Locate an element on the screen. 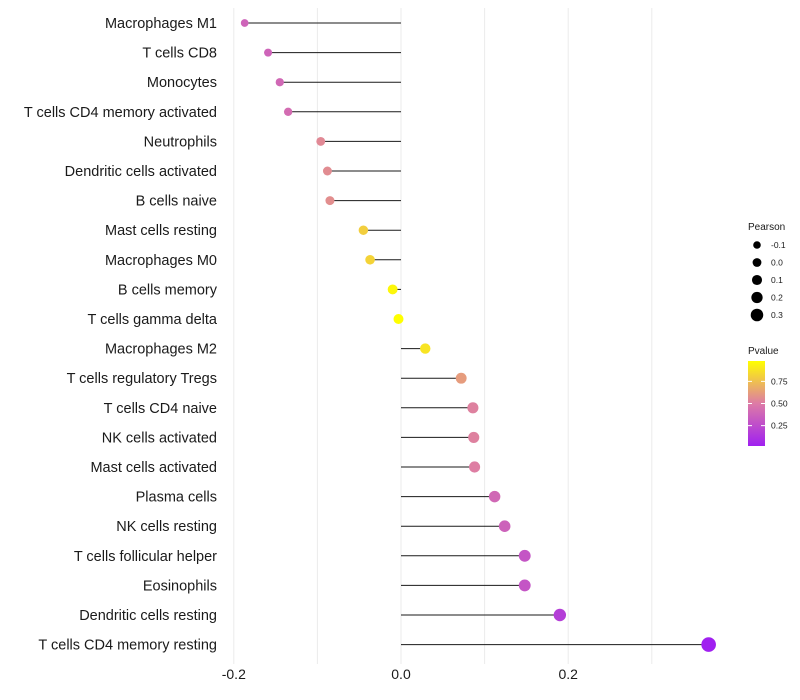 This screenshot has width=800, height=700. pvalue-colorbar is located at coordinates (756, 403).